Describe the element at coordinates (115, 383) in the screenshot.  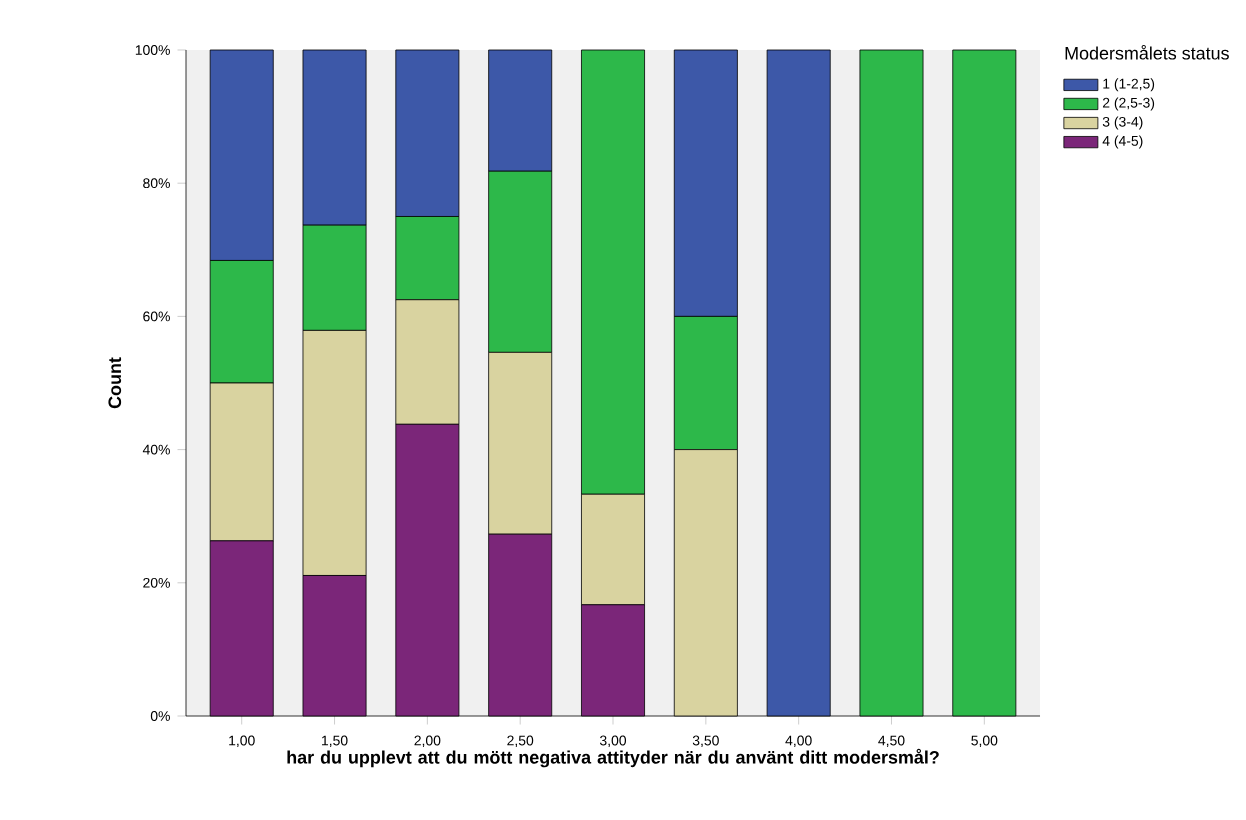
I see `y-axis-title: Count` at that location.